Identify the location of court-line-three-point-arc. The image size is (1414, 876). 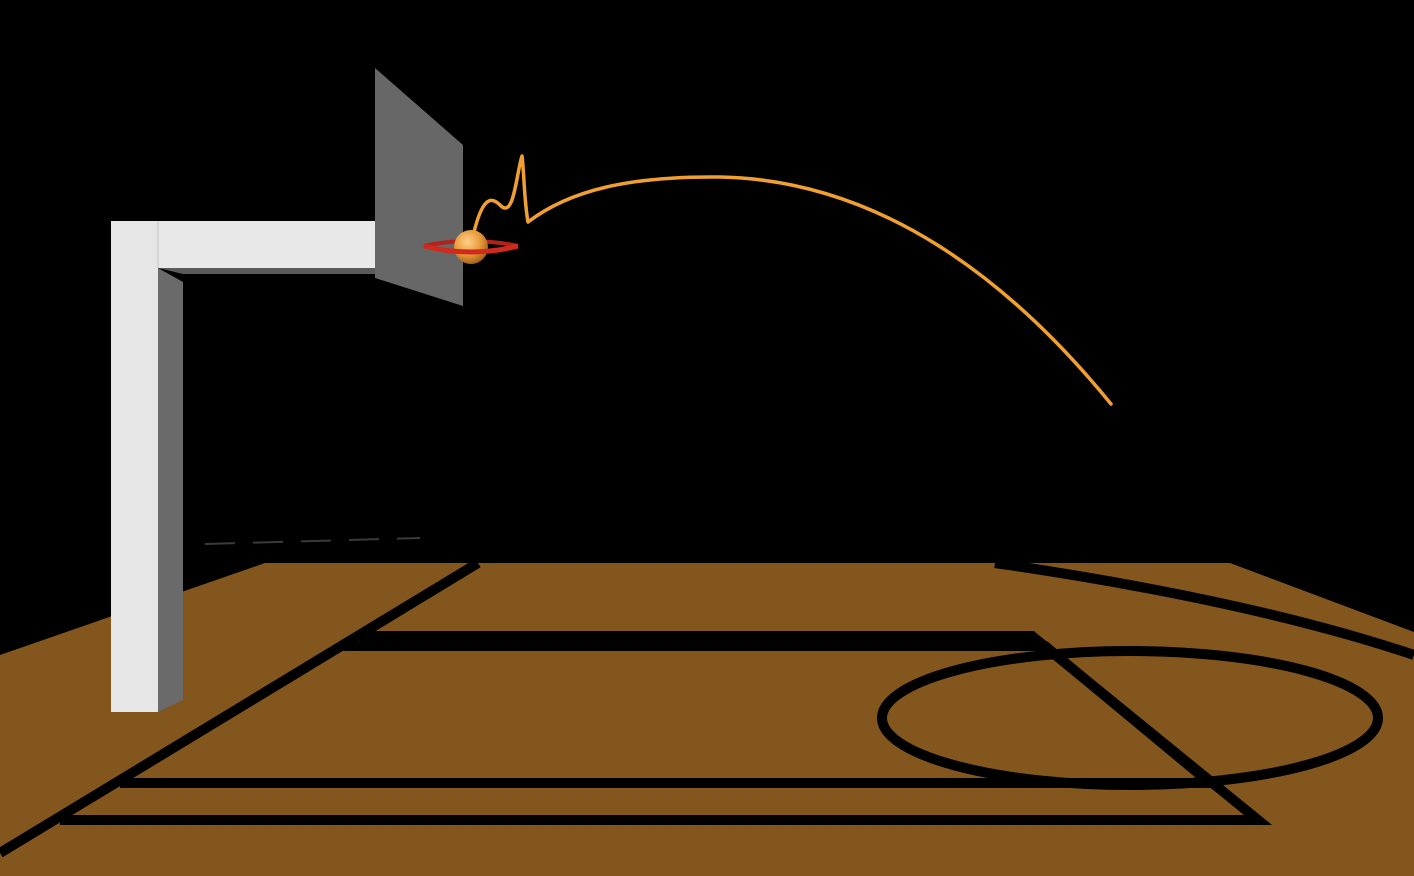
(1204, 609).